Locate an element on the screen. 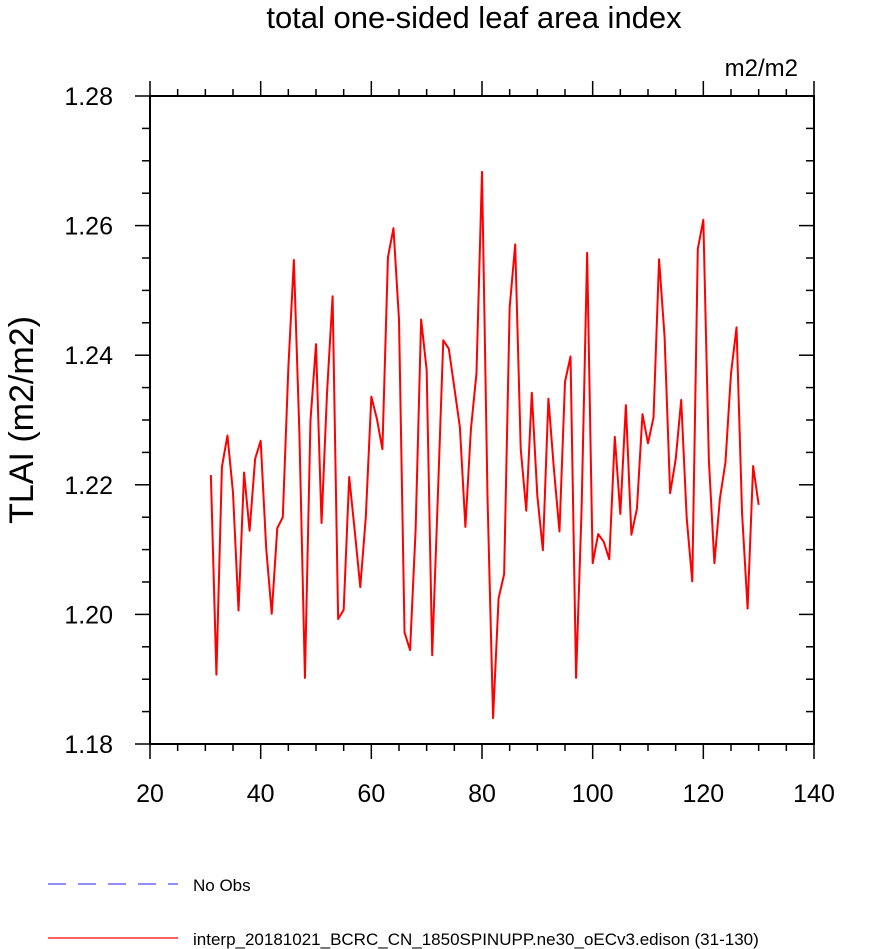 The width and height of the screenshot is (896, 949). x-tick-labels: 20 40 60 80 100 120 140 is located at coordinates (485, 794).